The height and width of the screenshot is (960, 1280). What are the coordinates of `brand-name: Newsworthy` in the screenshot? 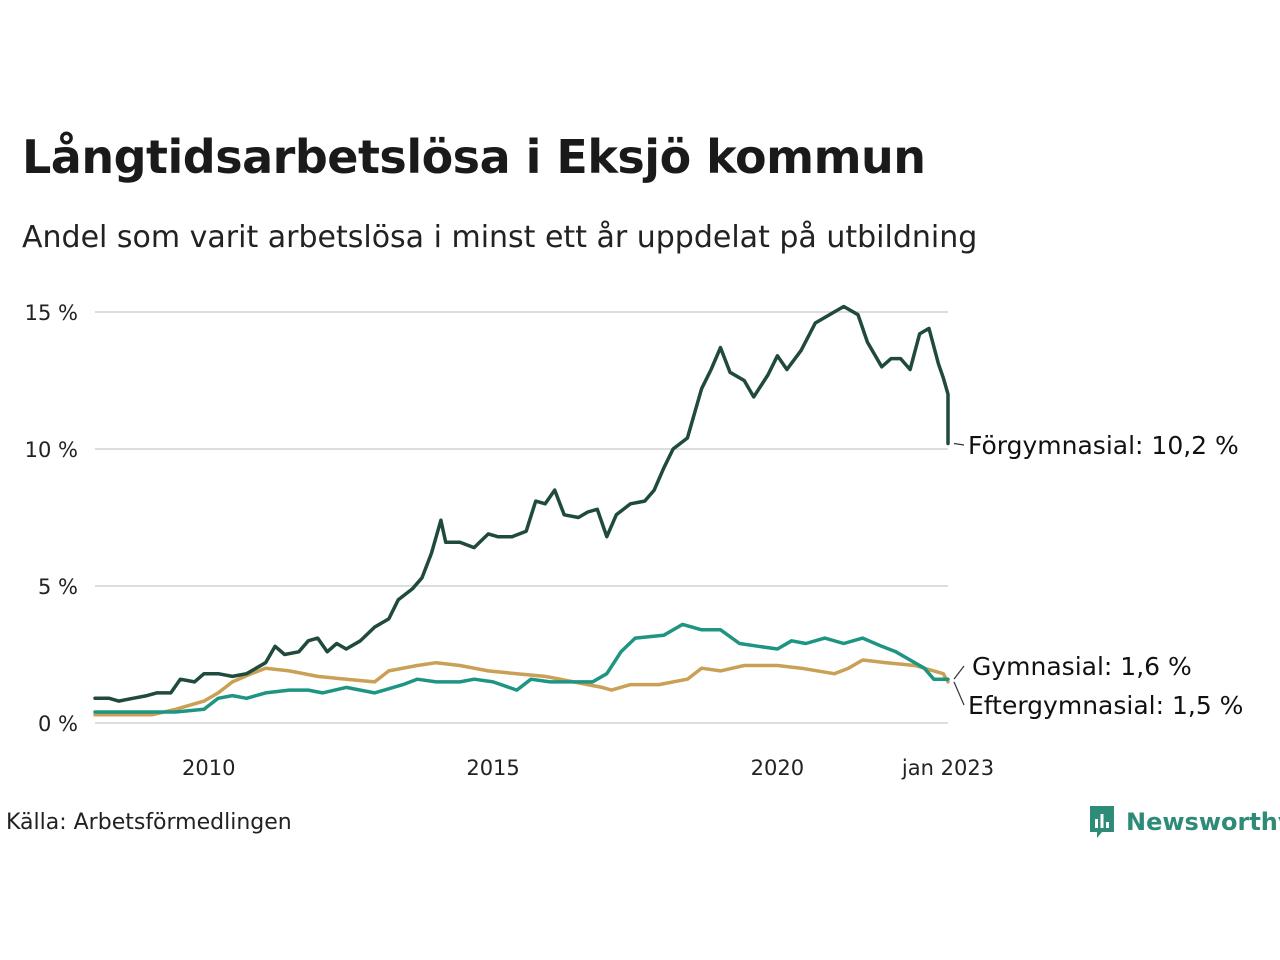 It's located at (1203, 822).